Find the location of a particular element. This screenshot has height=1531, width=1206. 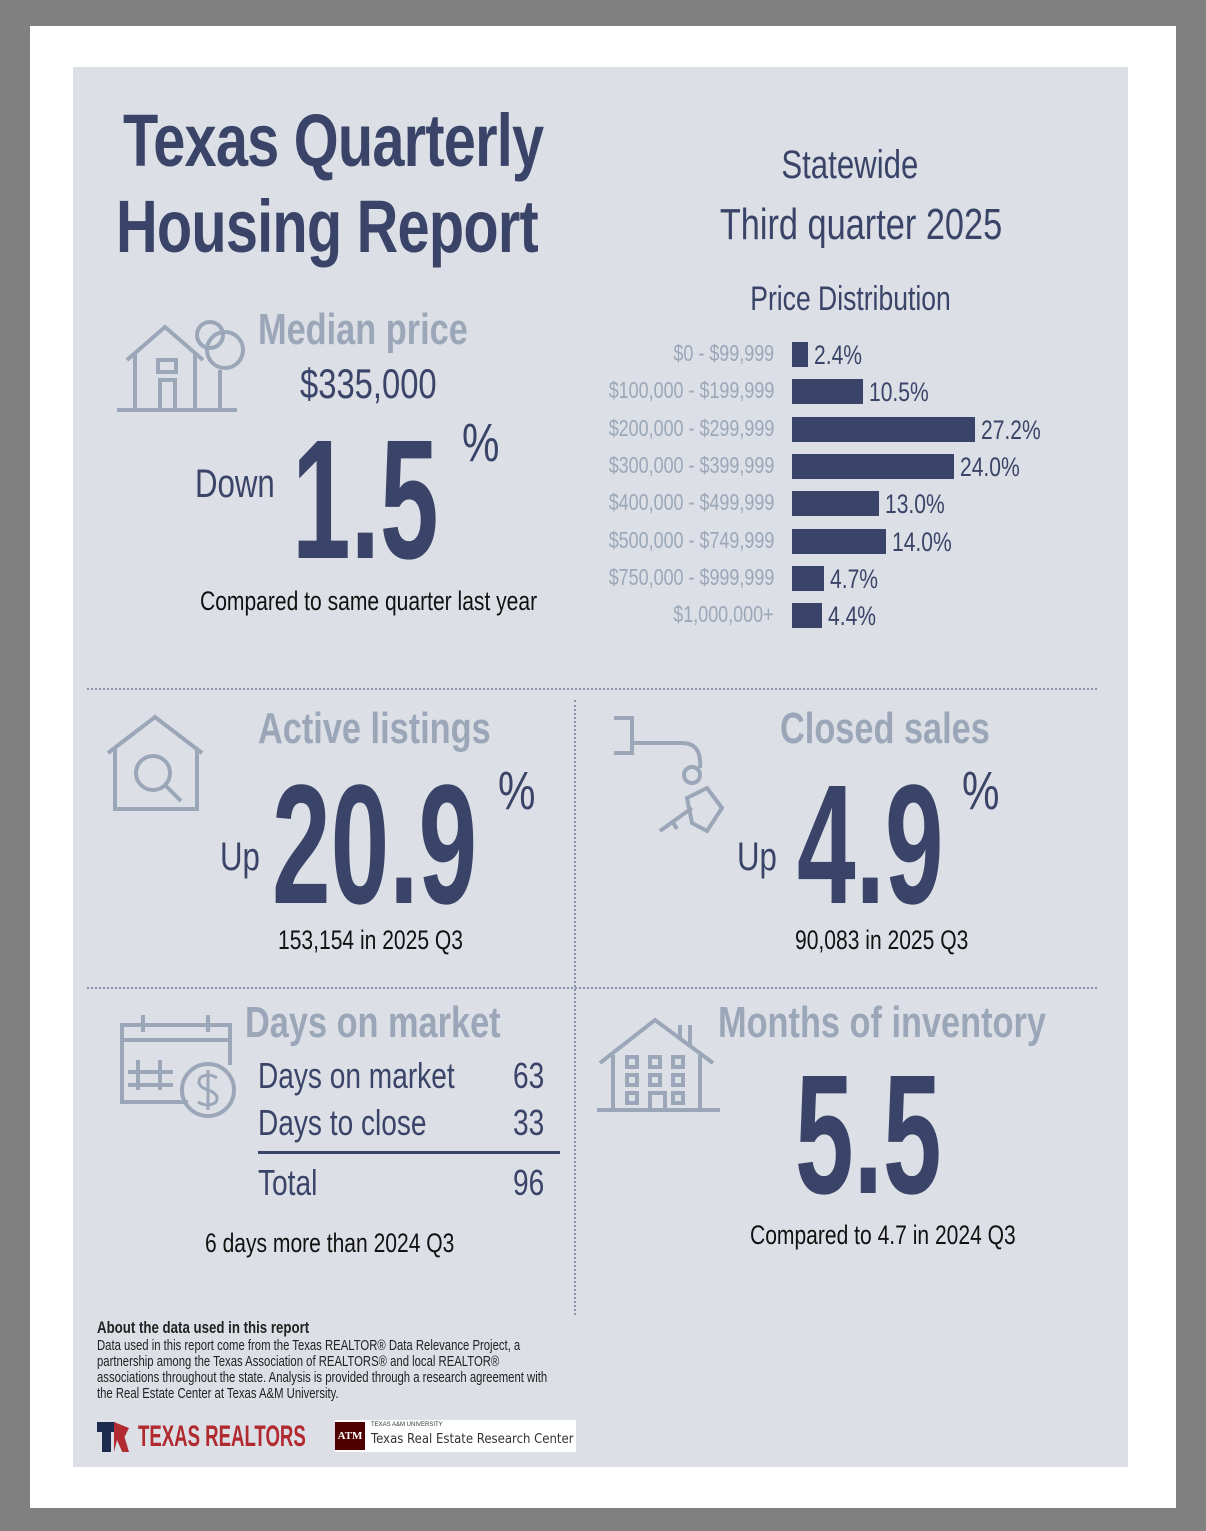

bar-category-label: $0 - $99,999 is located at coordinates (723, 353).